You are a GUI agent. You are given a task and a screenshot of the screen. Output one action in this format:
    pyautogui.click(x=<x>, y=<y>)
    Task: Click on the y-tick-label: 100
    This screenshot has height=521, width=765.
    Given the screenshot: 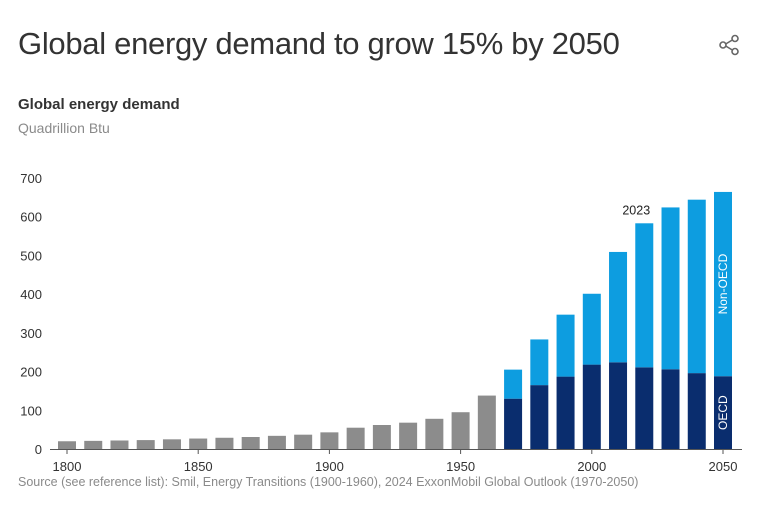 What is the action you would take?
    pyautogui.click(x=31, y=410)
    